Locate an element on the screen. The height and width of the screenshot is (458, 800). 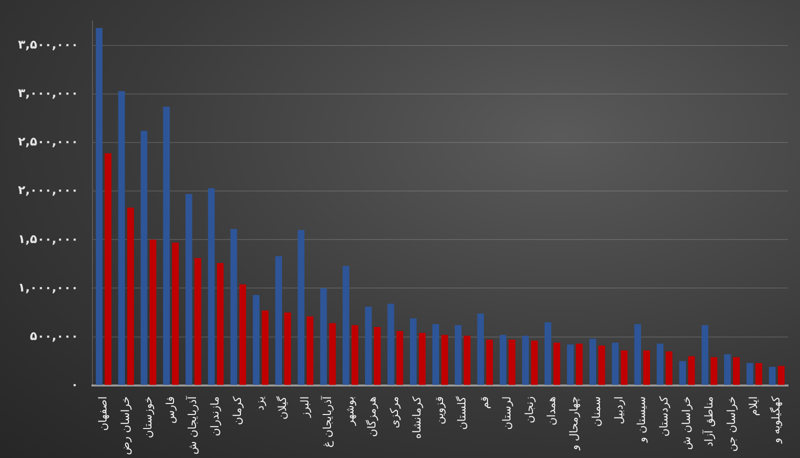
x-tick-label: گیلان is located at coordinates (282, 408).